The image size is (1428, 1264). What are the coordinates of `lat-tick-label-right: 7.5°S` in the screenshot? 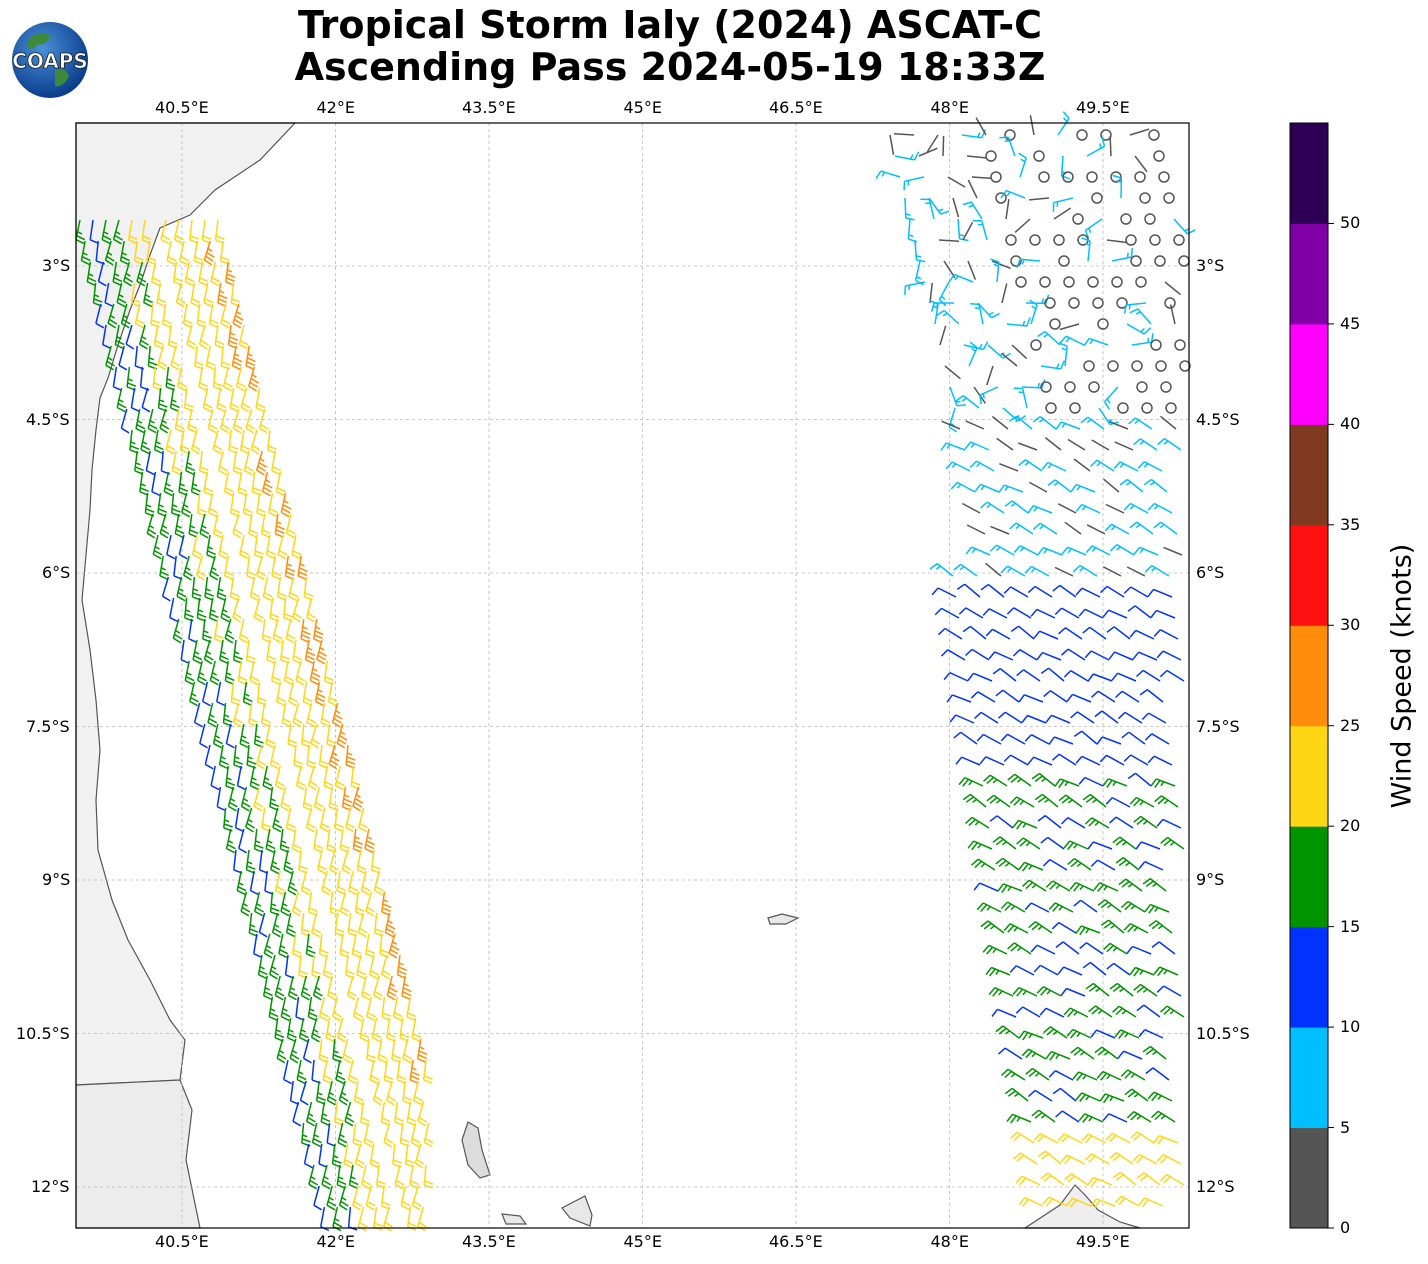 It's located at (1218, 726).